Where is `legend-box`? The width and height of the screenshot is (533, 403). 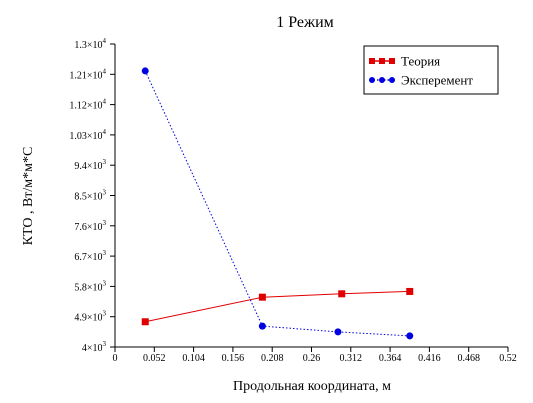 legend-box is located at coordinates (431, 70).